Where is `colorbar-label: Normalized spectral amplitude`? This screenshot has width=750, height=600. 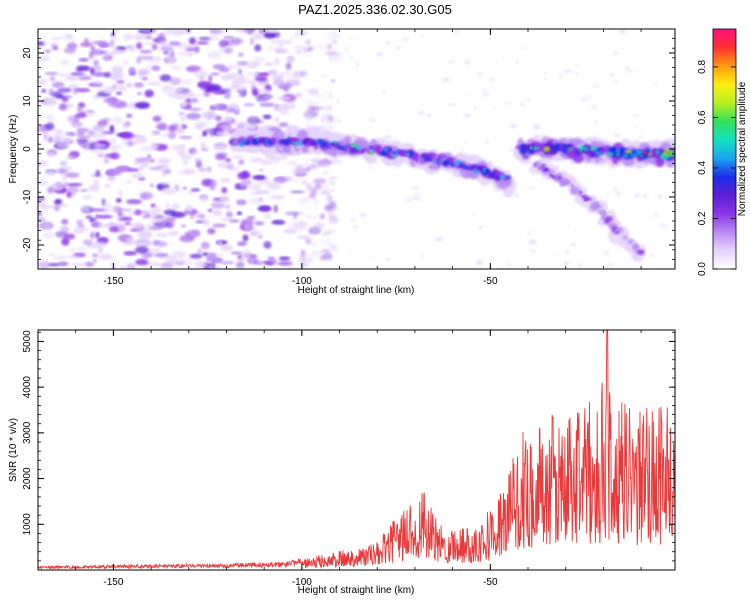
colorbar-label: Normalized spectral amplitude is located at coordinates (742, 148).